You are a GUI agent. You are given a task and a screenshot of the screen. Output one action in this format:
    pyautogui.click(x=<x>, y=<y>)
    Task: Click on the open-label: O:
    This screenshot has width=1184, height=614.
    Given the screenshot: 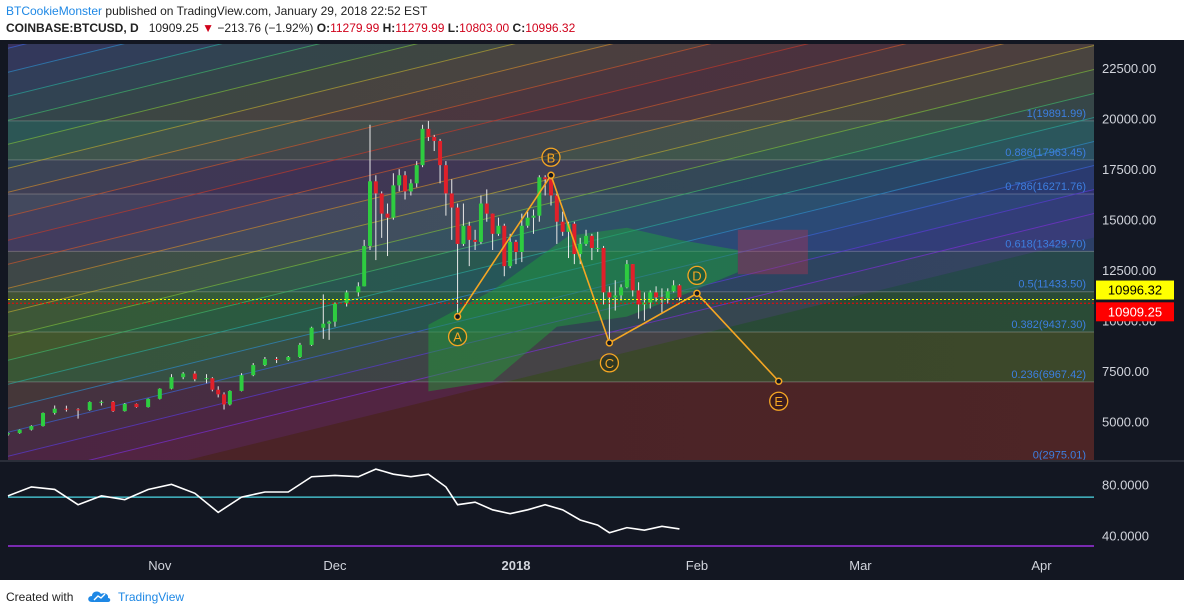 What is the action you would take?
    pyautogui.click(x=323, y=28)
    